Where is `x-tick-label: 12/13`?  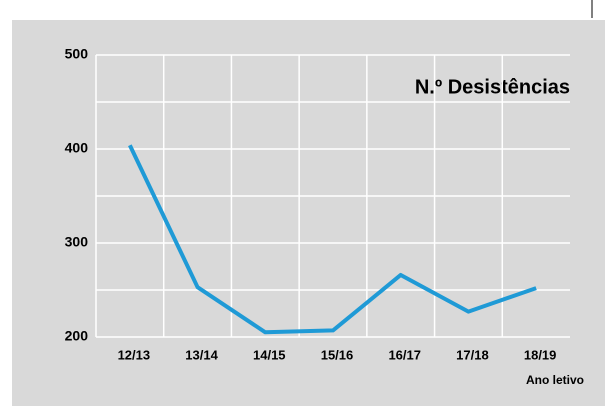
x-tick-label: 12/13 is located at coordinates (134, 354).